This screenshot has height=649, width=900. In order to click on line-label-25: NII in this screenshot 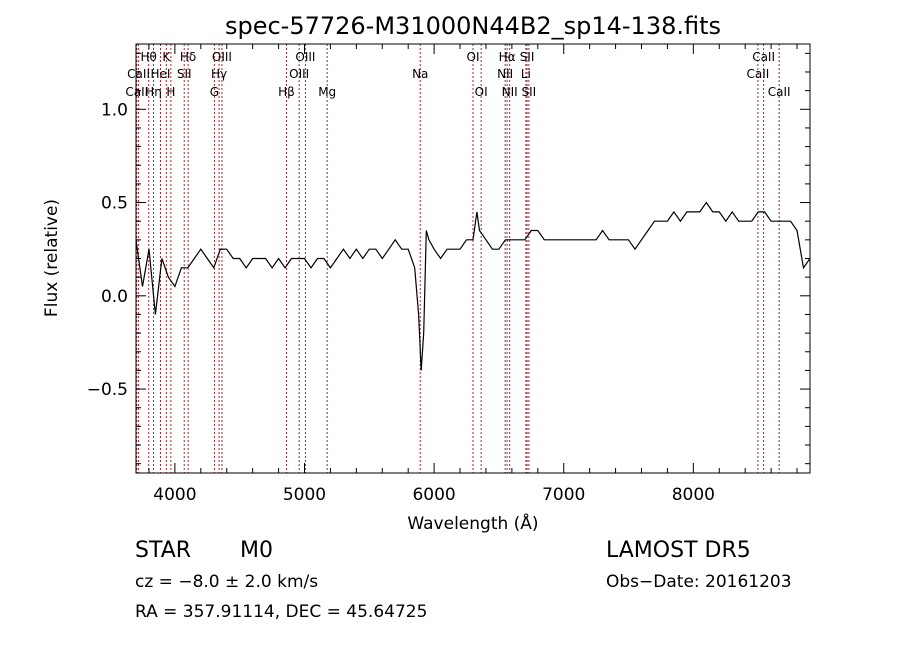, I will do `click(510, 92)`.